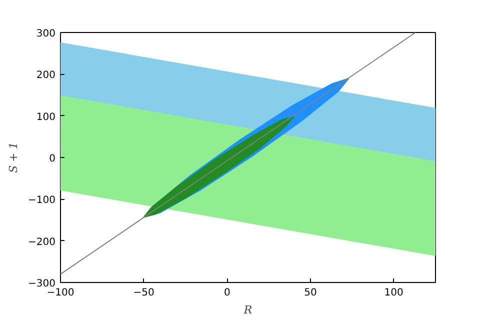 The image size is (485, 323). I want to click on y-tick-label: 100, so click(46, 117).